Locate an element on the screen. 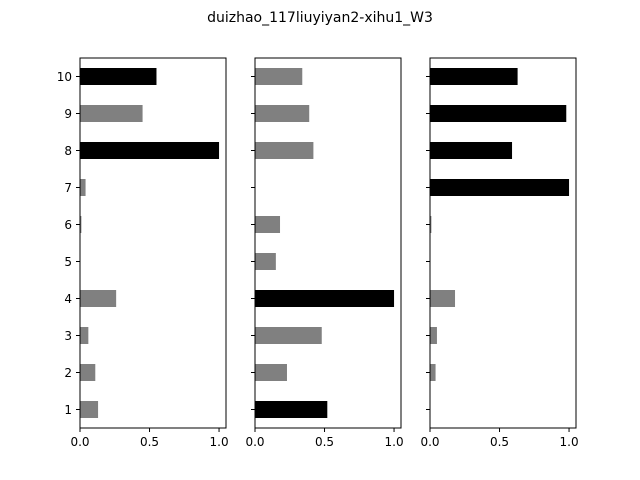 This screenshot has width=640, height=480. y-tick-label-2: 2 is located at coordinates (68, 373).